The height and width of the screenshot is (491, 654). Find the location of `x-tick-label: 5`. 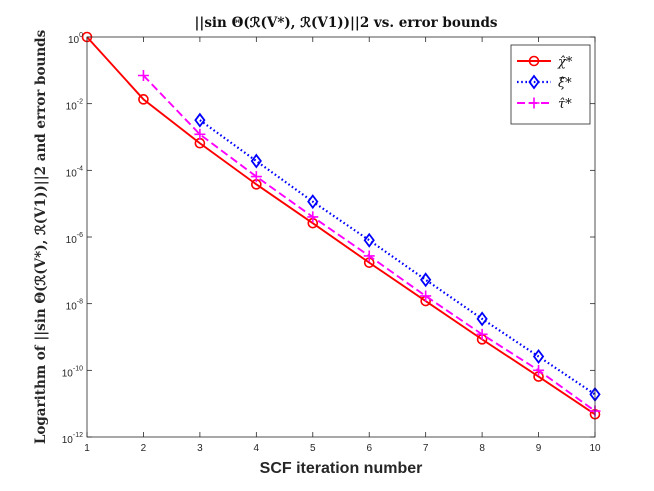

x-tick-label: 5 is located at coordinates (313, 448).